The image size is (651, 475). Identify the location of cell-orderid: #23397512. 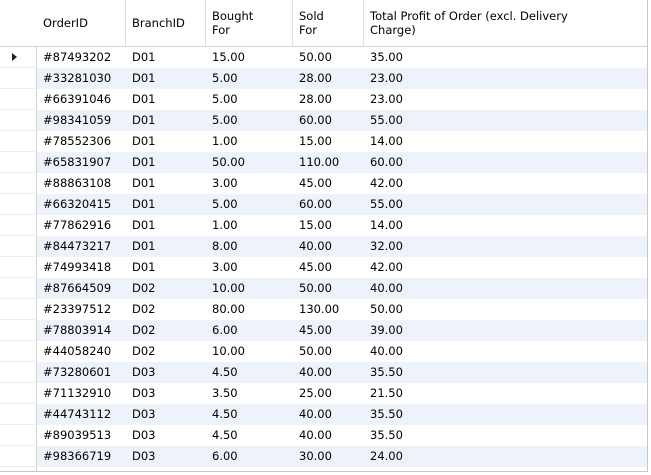
(77, 309).